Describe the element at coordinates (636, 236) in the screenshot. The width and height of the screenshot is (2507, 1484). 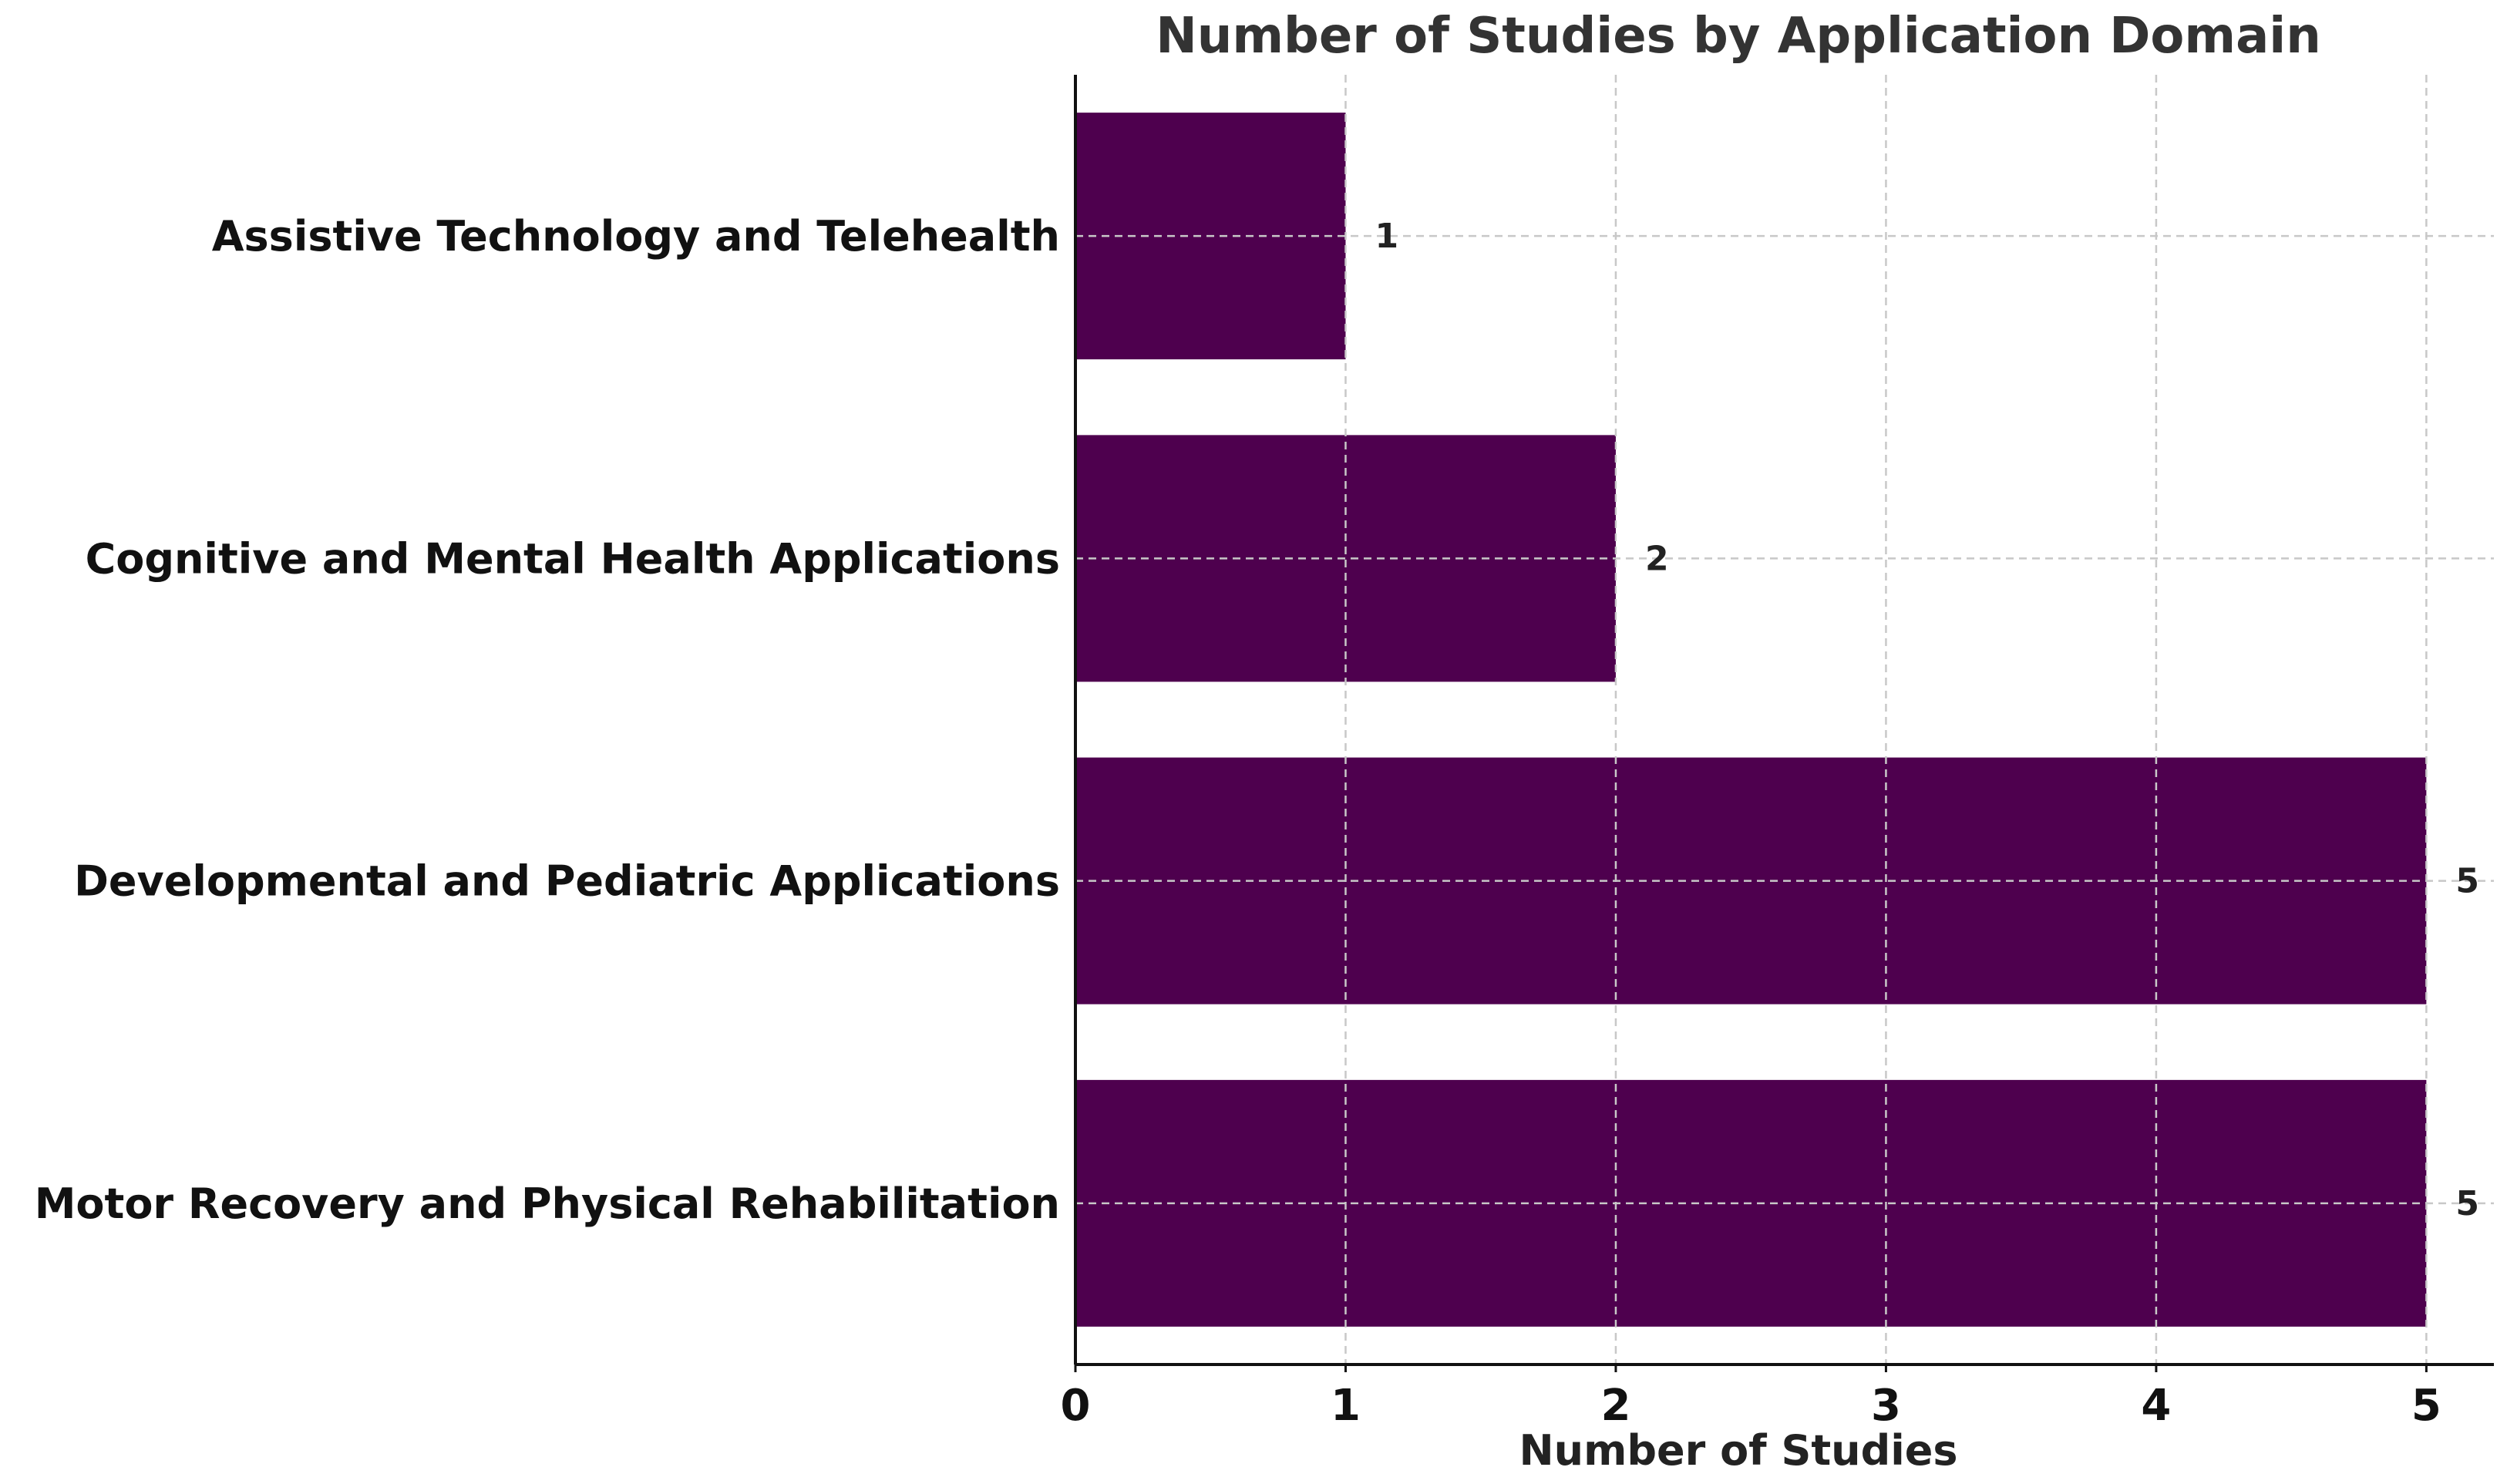
I see `y-tick-label: Assistive Technology and Telehealth` at that location.